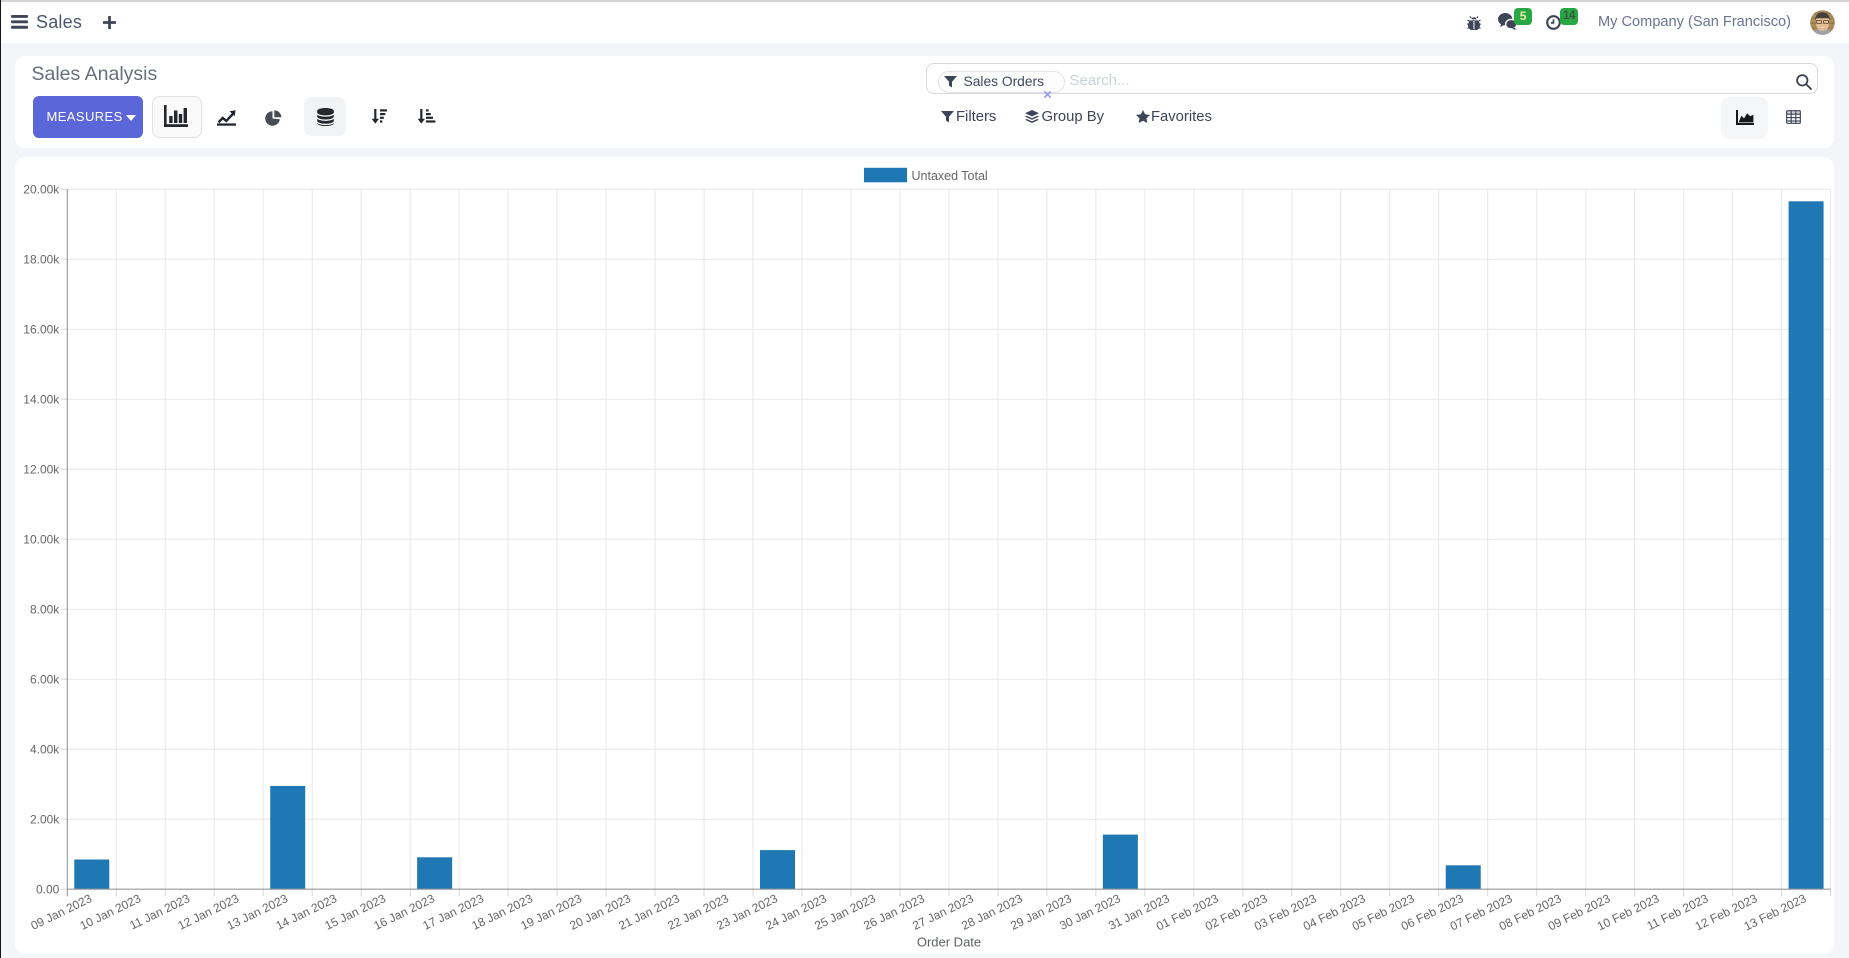  Describe the element at coordinates (949, 942) in the screenshot. I see `svg-text: Order Date` at that location.